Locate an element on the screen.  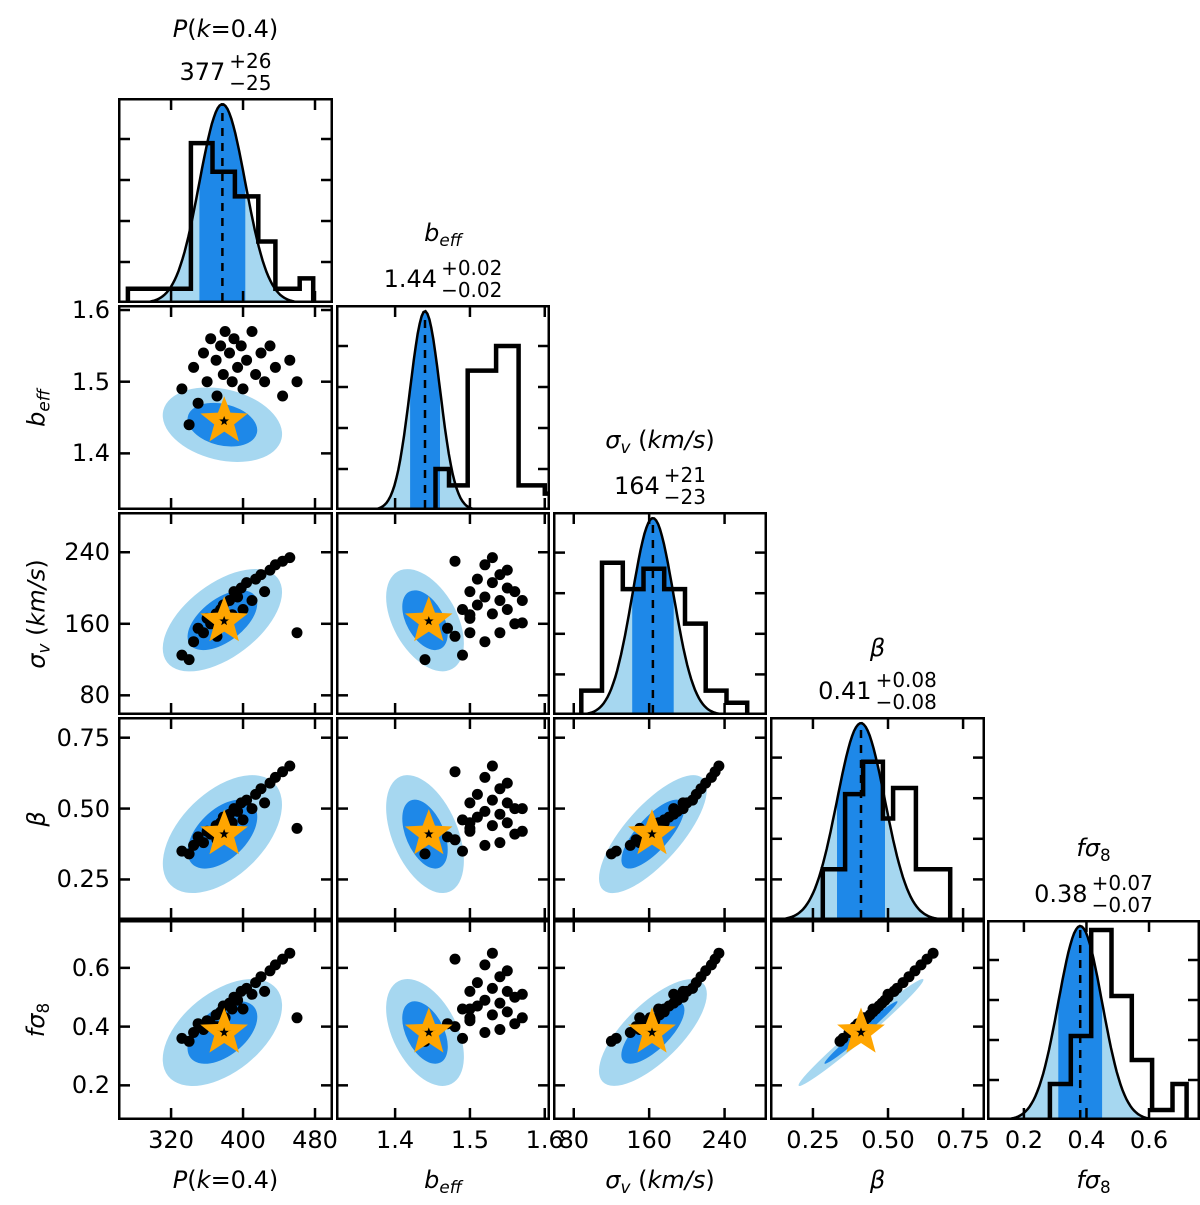
param-title-value: 377 +26 −25 is located at coordinates (225, 72).